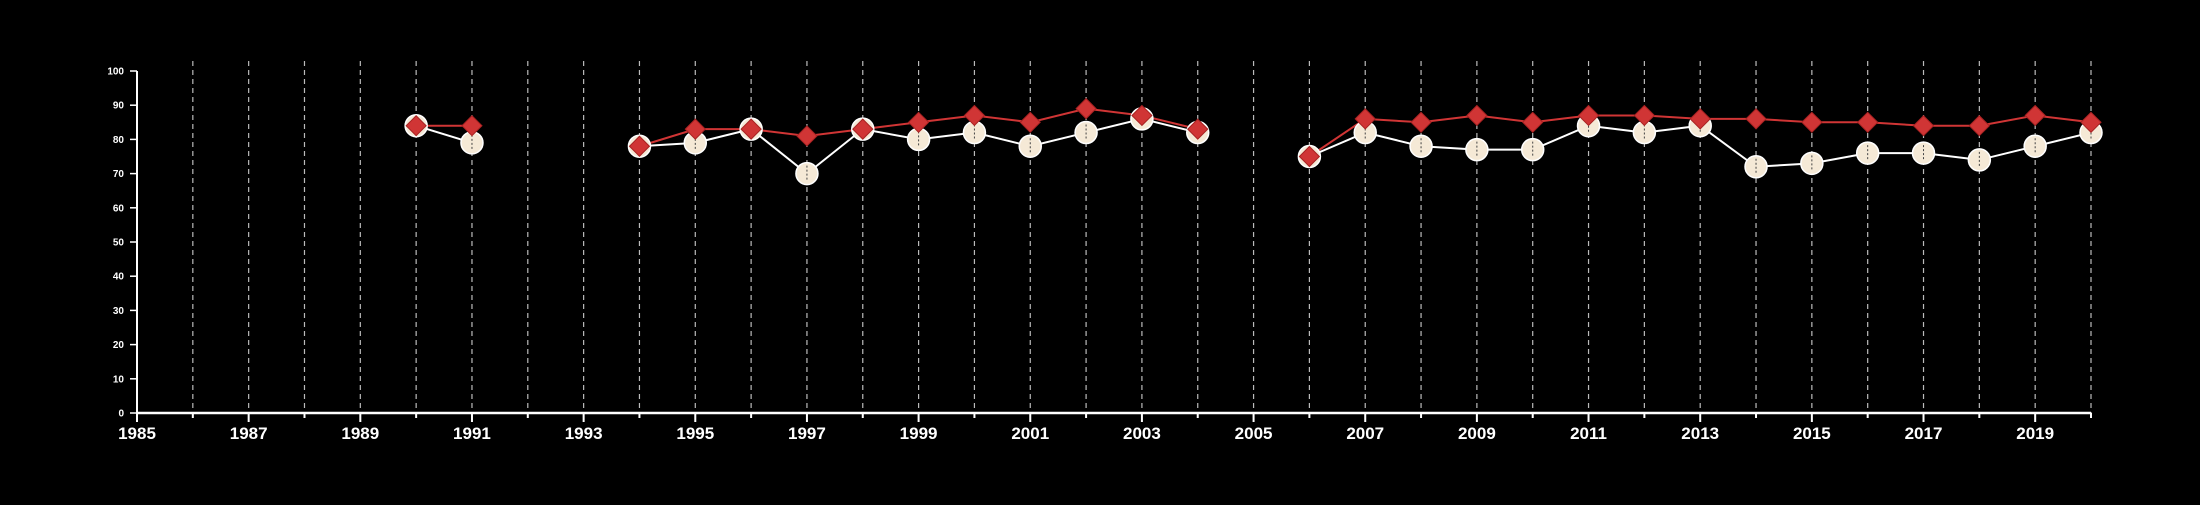  I want to click on diamond-point-2001, so click(1030, 122).